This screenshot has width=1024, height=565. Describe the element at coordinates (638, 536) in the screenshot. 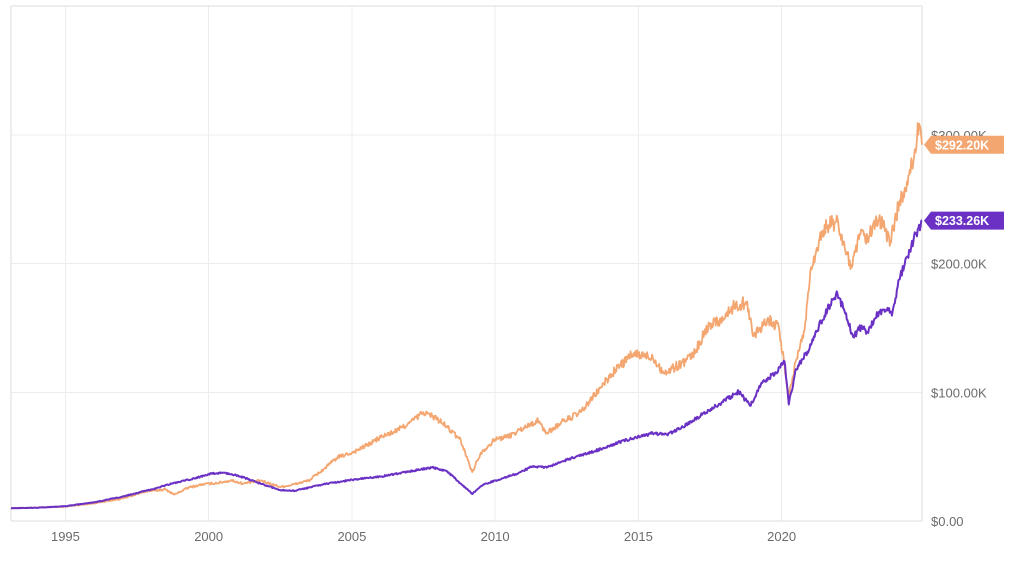

I see `x-tick-label: 2015` at that location.